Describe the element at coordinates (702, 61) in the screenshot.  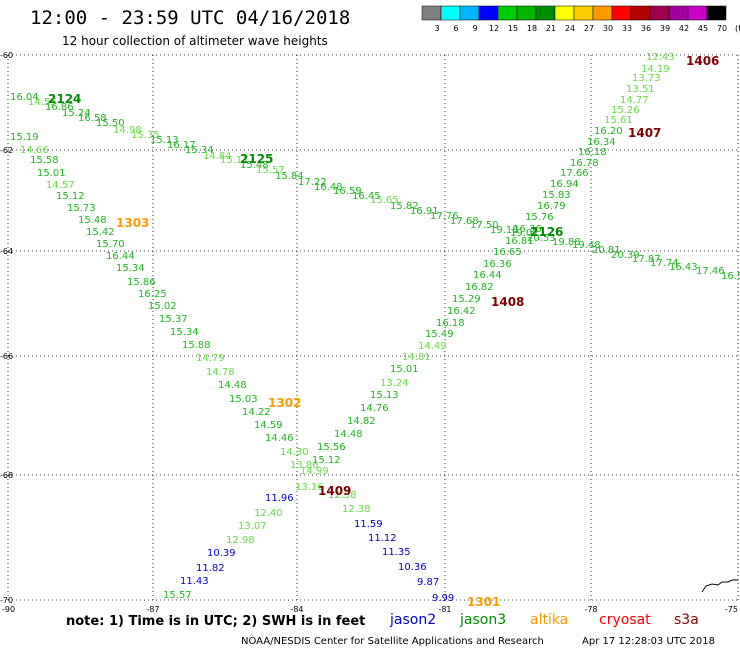
I see `pass-id-label: 1406` at that location.